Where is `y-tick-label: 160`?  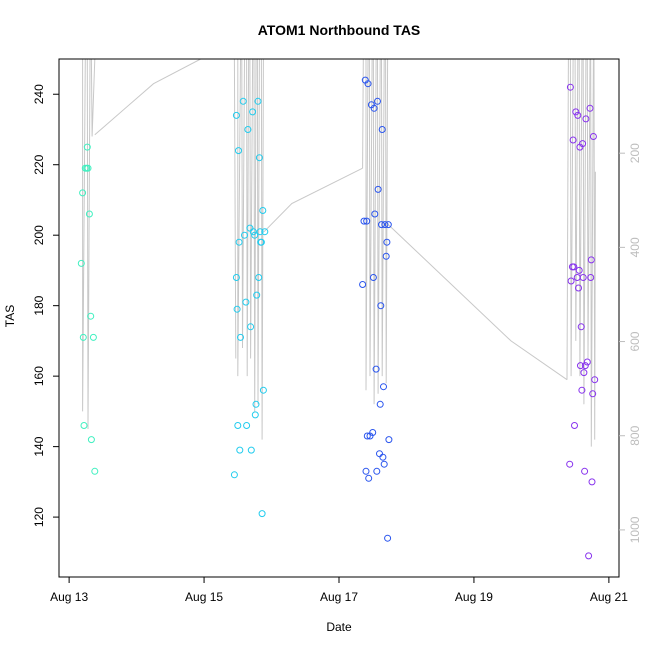 y-tick-label: 160 is located at coordinates (39, 376).